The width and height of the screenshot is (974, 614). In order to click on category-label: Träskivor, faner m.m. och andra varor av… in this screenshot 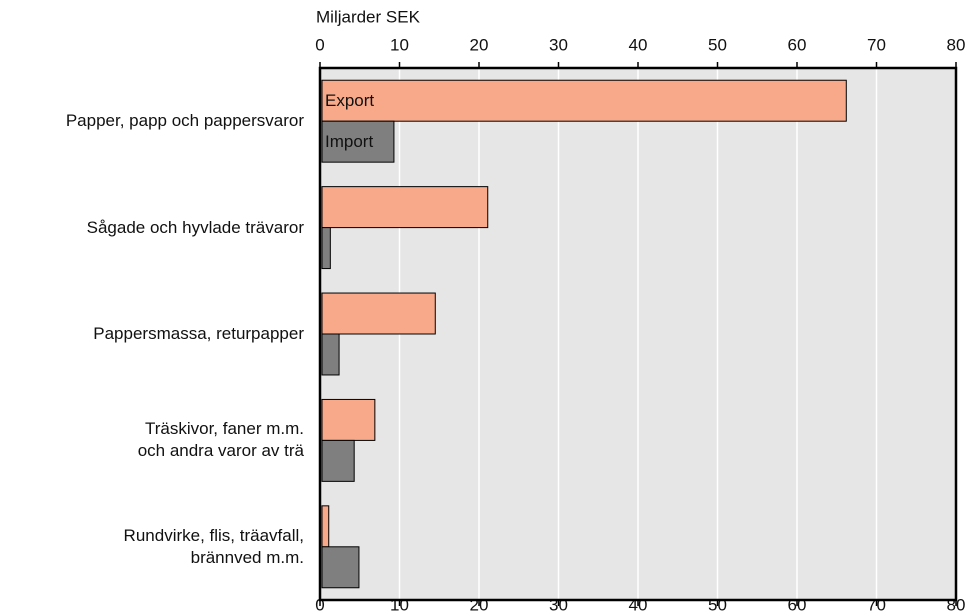, I will do `click(220, 440)`.